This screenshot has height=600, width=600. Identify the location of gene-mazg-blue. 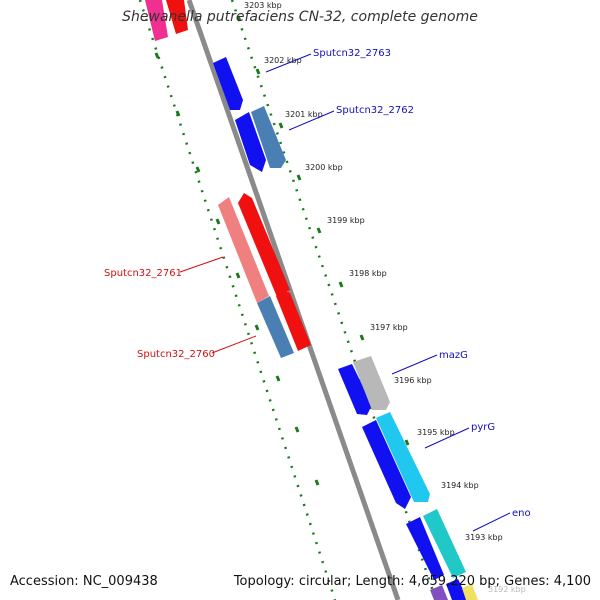
(355, 389).